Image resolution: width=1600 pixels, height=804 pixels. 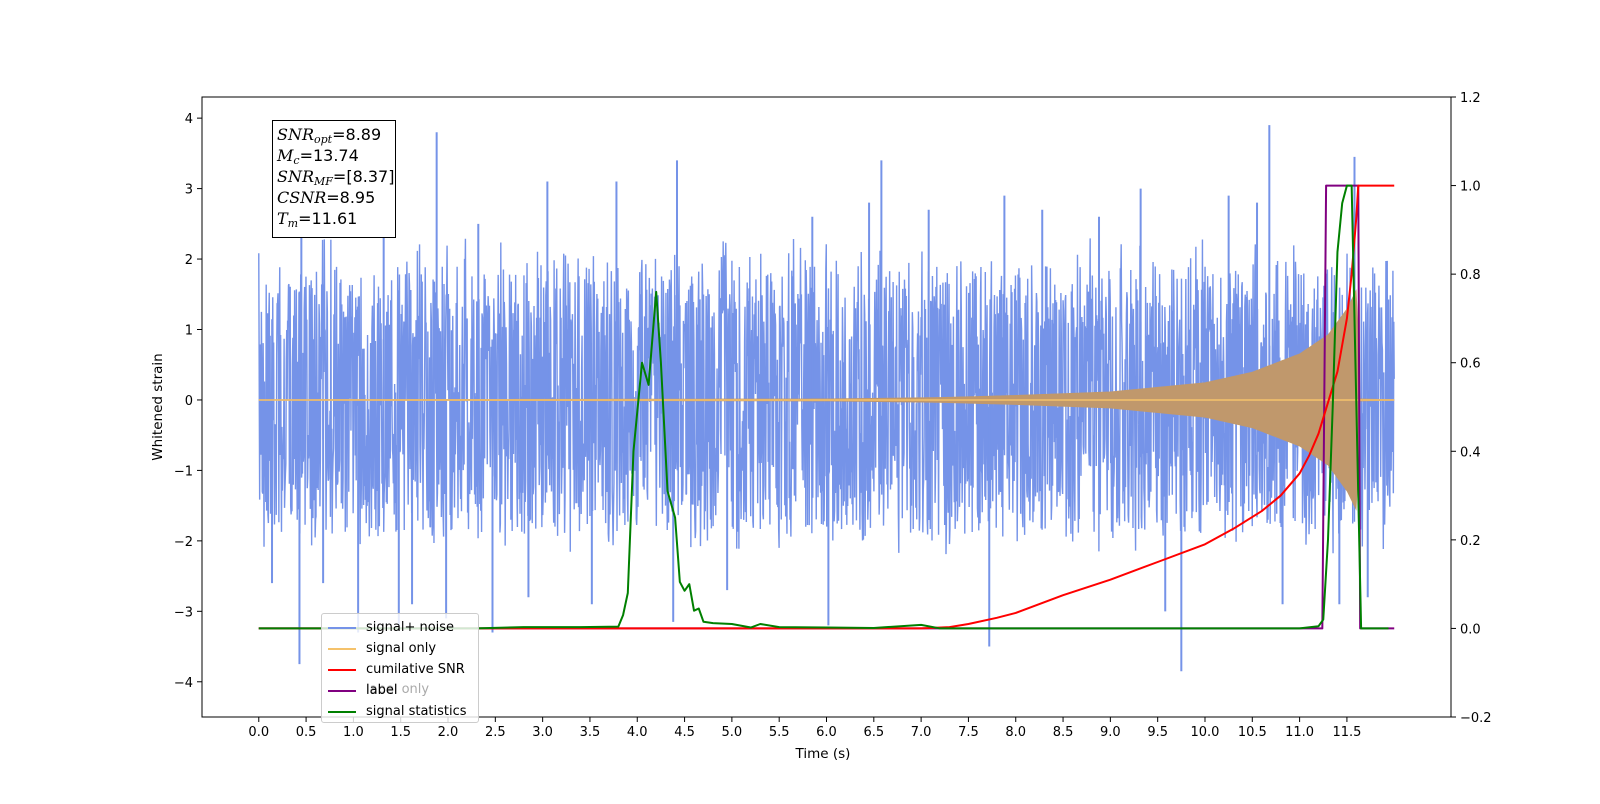 I want to click on legend-item: label label only, so click(x=403, y=690).